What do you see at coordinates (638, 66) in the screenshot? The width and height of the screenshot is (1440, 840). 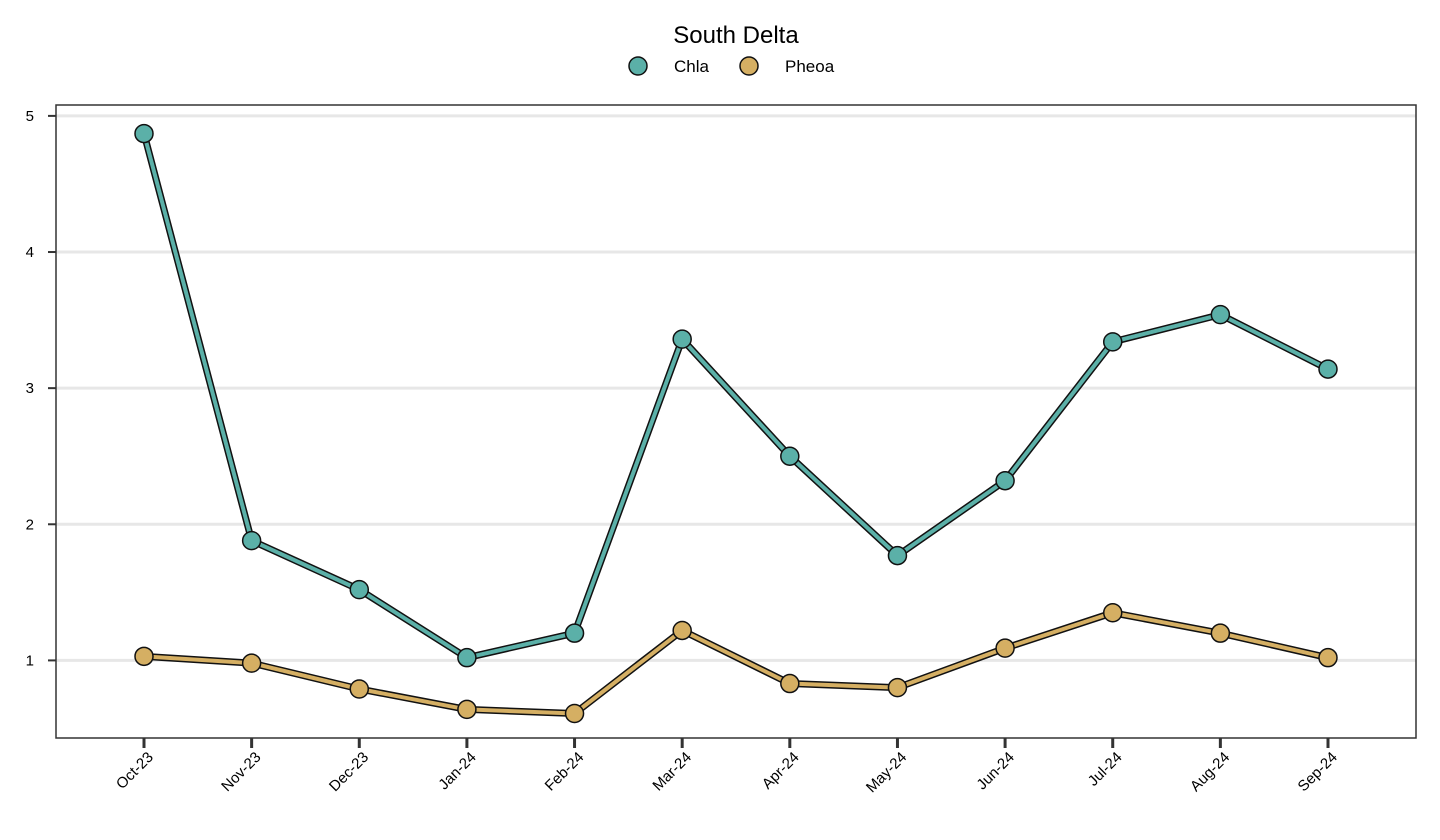 I see `legend-marker-chla` at bounding box center [638, 66].